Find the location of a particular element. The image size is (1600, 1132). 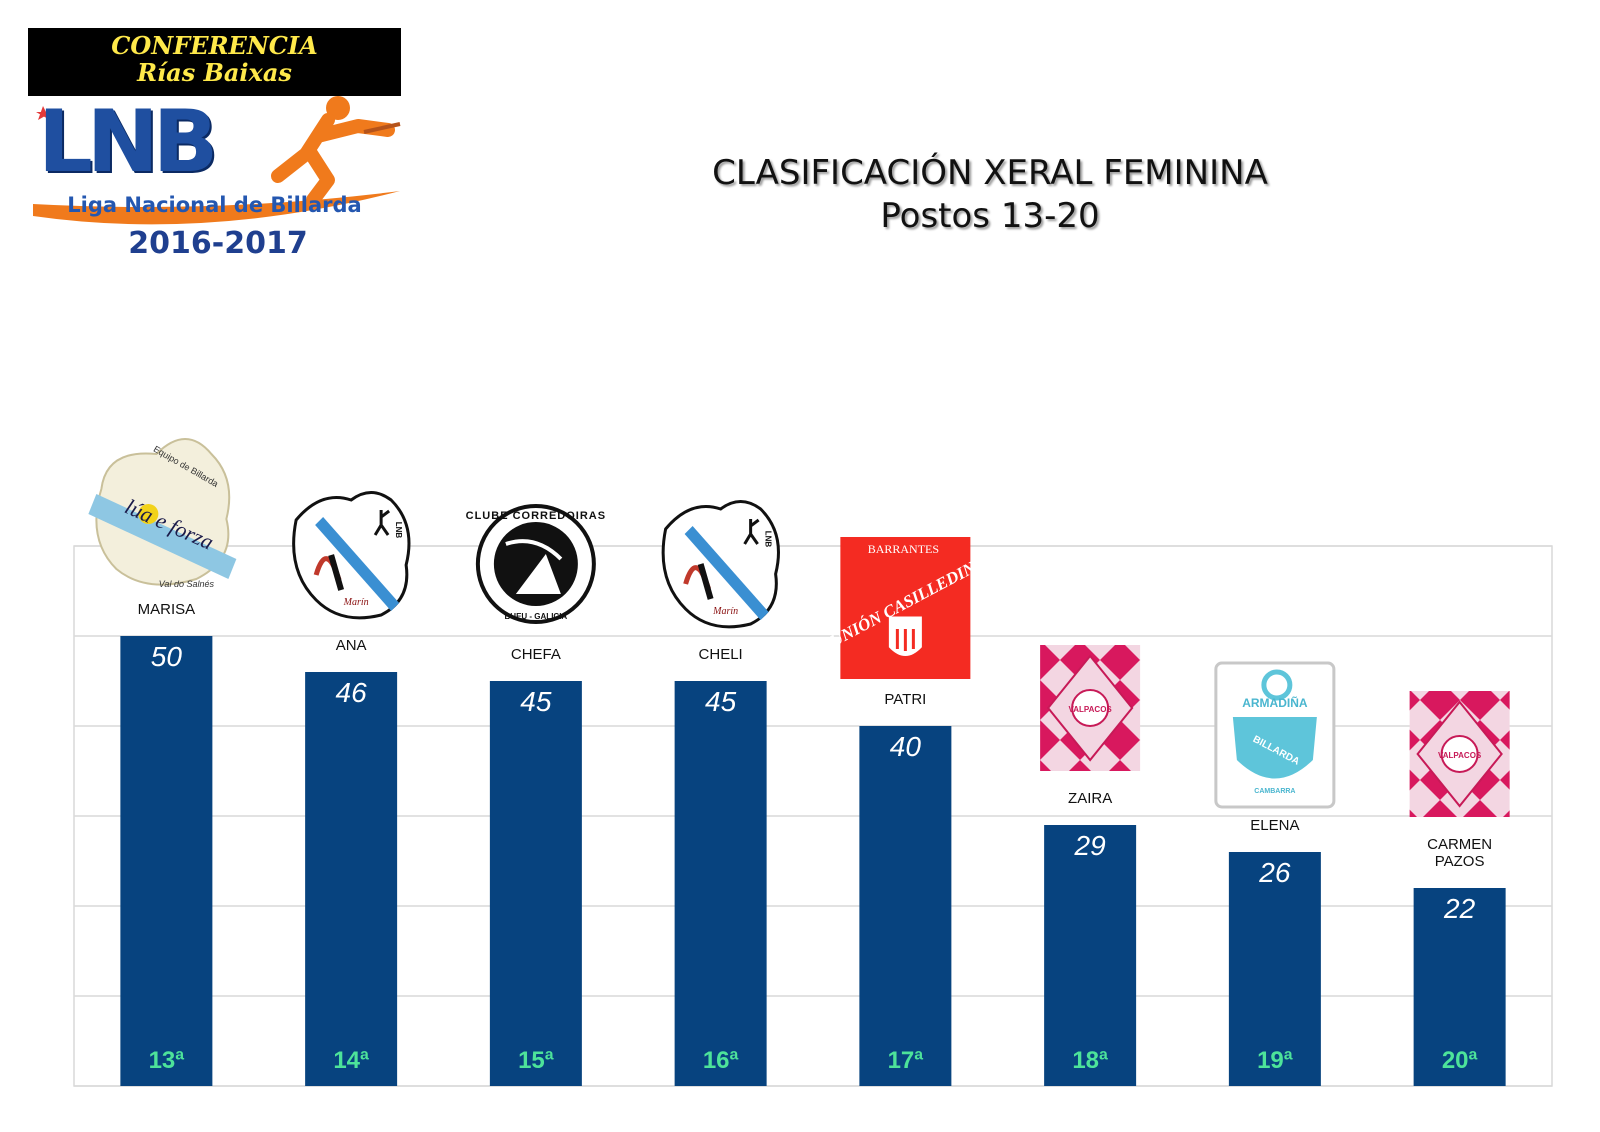

season-label: 2016-2017 is located at coordinates (218, 243).